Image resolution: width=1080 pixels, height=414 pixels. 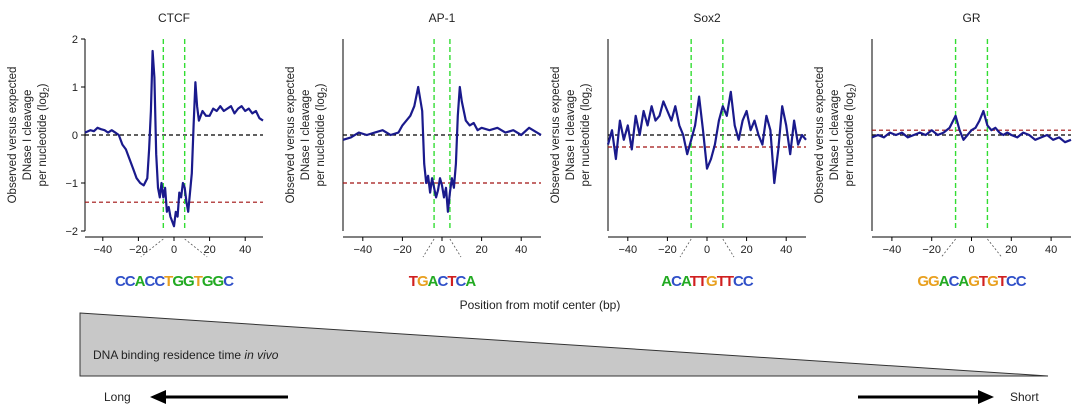 I want to click on residence-time-diagram: DNA binding residence time in vivo, so click(x=564, y=344).